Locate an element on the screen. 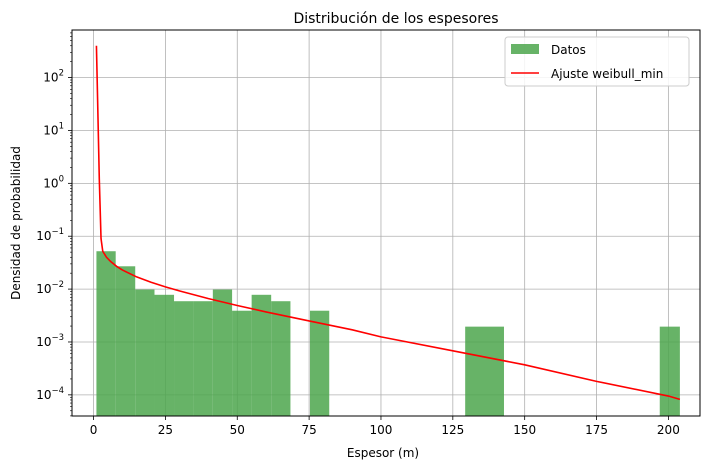  legend-label-datos: Datos is located at coordinates (568, 50).